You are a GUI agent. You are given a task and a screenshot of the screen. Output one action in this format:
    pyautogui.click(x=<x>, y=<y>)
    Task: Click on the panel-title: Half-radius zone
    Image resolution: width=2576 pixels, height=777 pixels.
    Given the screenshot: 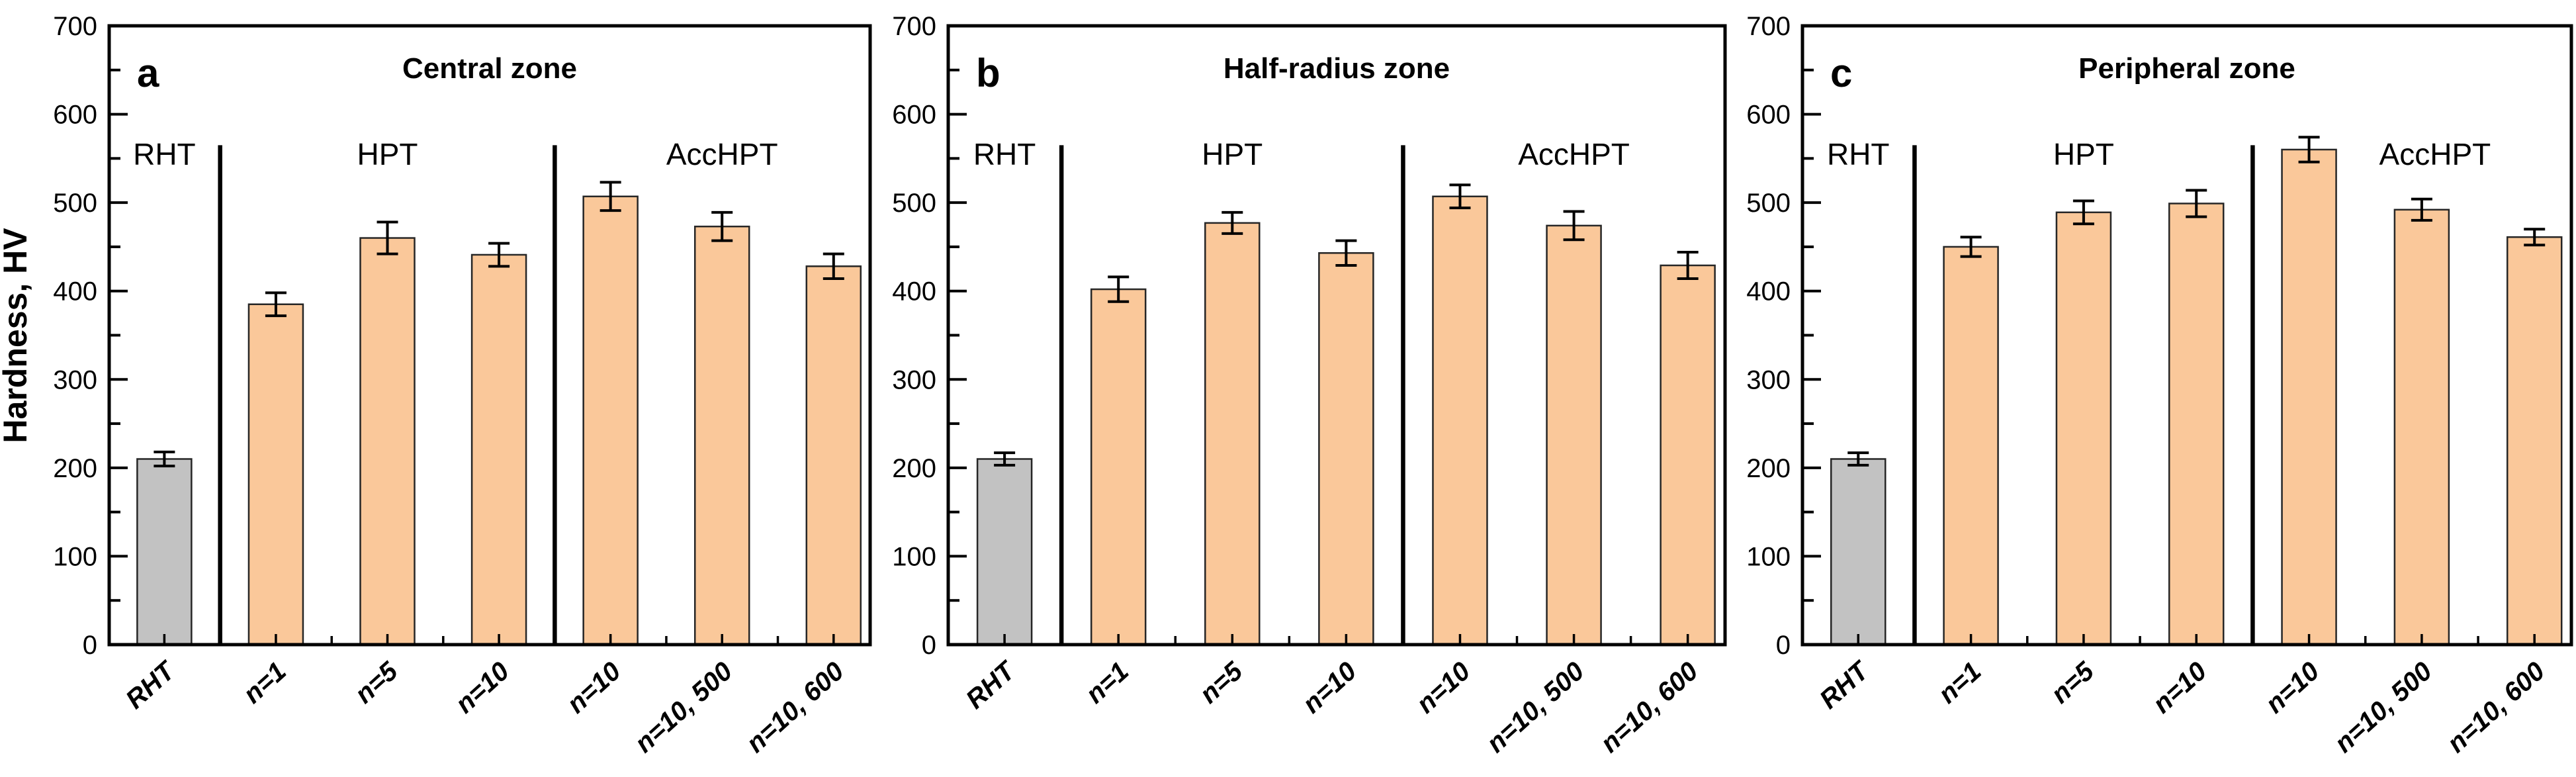 What is the action you would take?
    pyautogui.click(x=1336, y=68)
    